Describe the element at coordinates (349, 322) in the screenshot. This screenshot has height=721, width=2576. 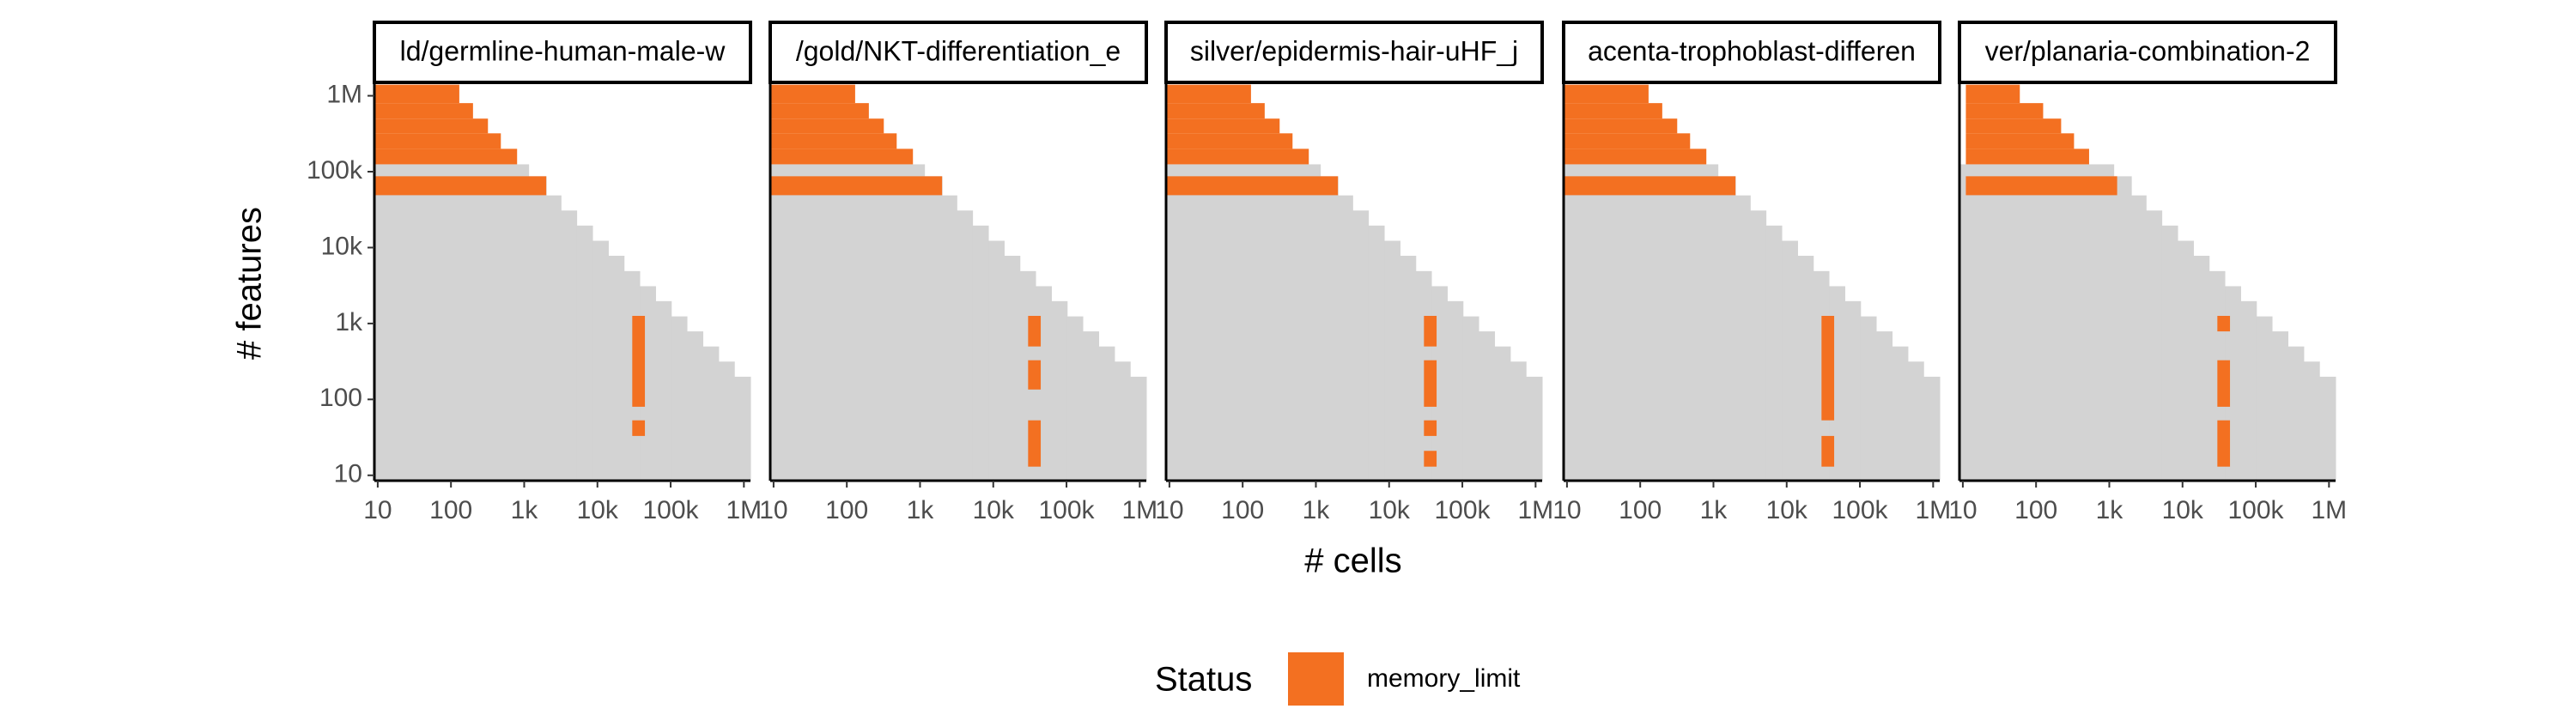
I see `y-tick-label: 1k` at that location.